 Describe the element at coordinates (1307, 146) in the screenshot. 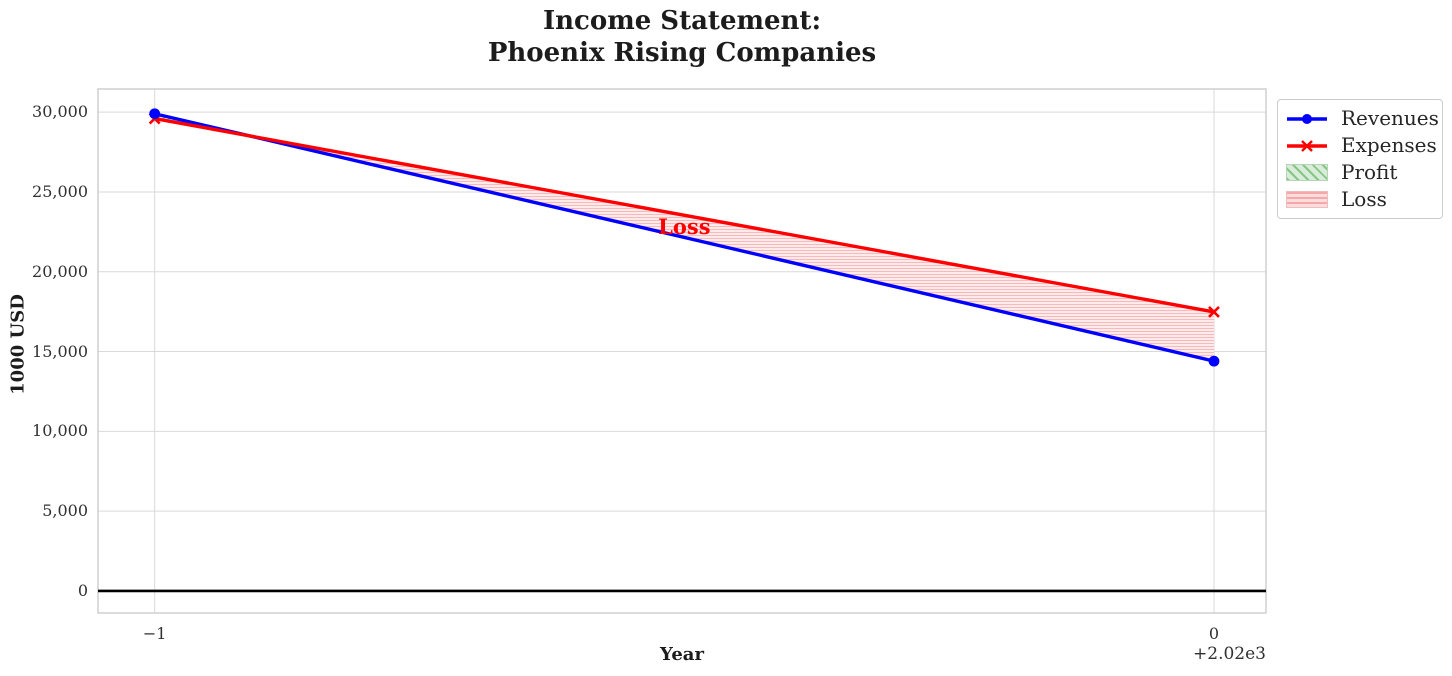

I see `expenses-line-swatch-icon` at that location.